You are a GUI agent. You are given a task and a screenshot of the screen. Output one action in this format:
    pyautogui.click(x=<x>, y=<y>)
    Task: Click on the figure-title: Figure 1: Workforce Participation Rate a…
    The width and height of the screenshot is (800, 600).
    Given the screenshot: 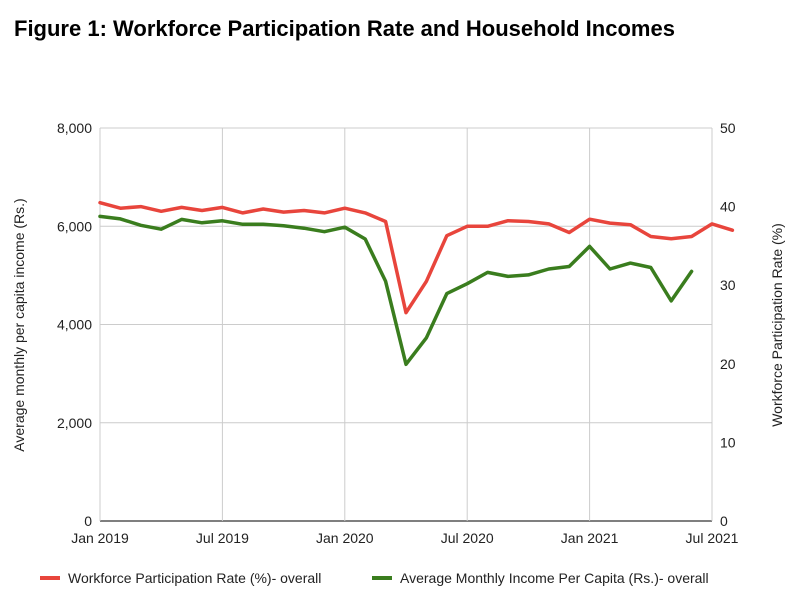 What is the action you would take?
    pyautogui.click(x=344, y=28)
    